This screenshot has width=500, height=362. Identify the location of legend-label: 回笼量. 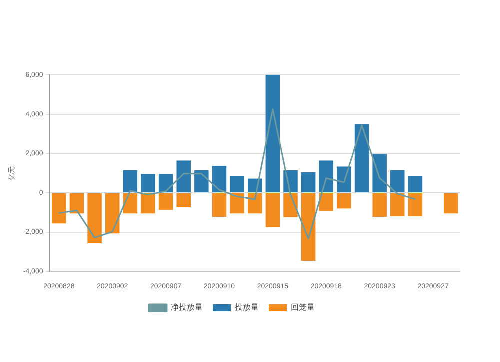
(303, 307).